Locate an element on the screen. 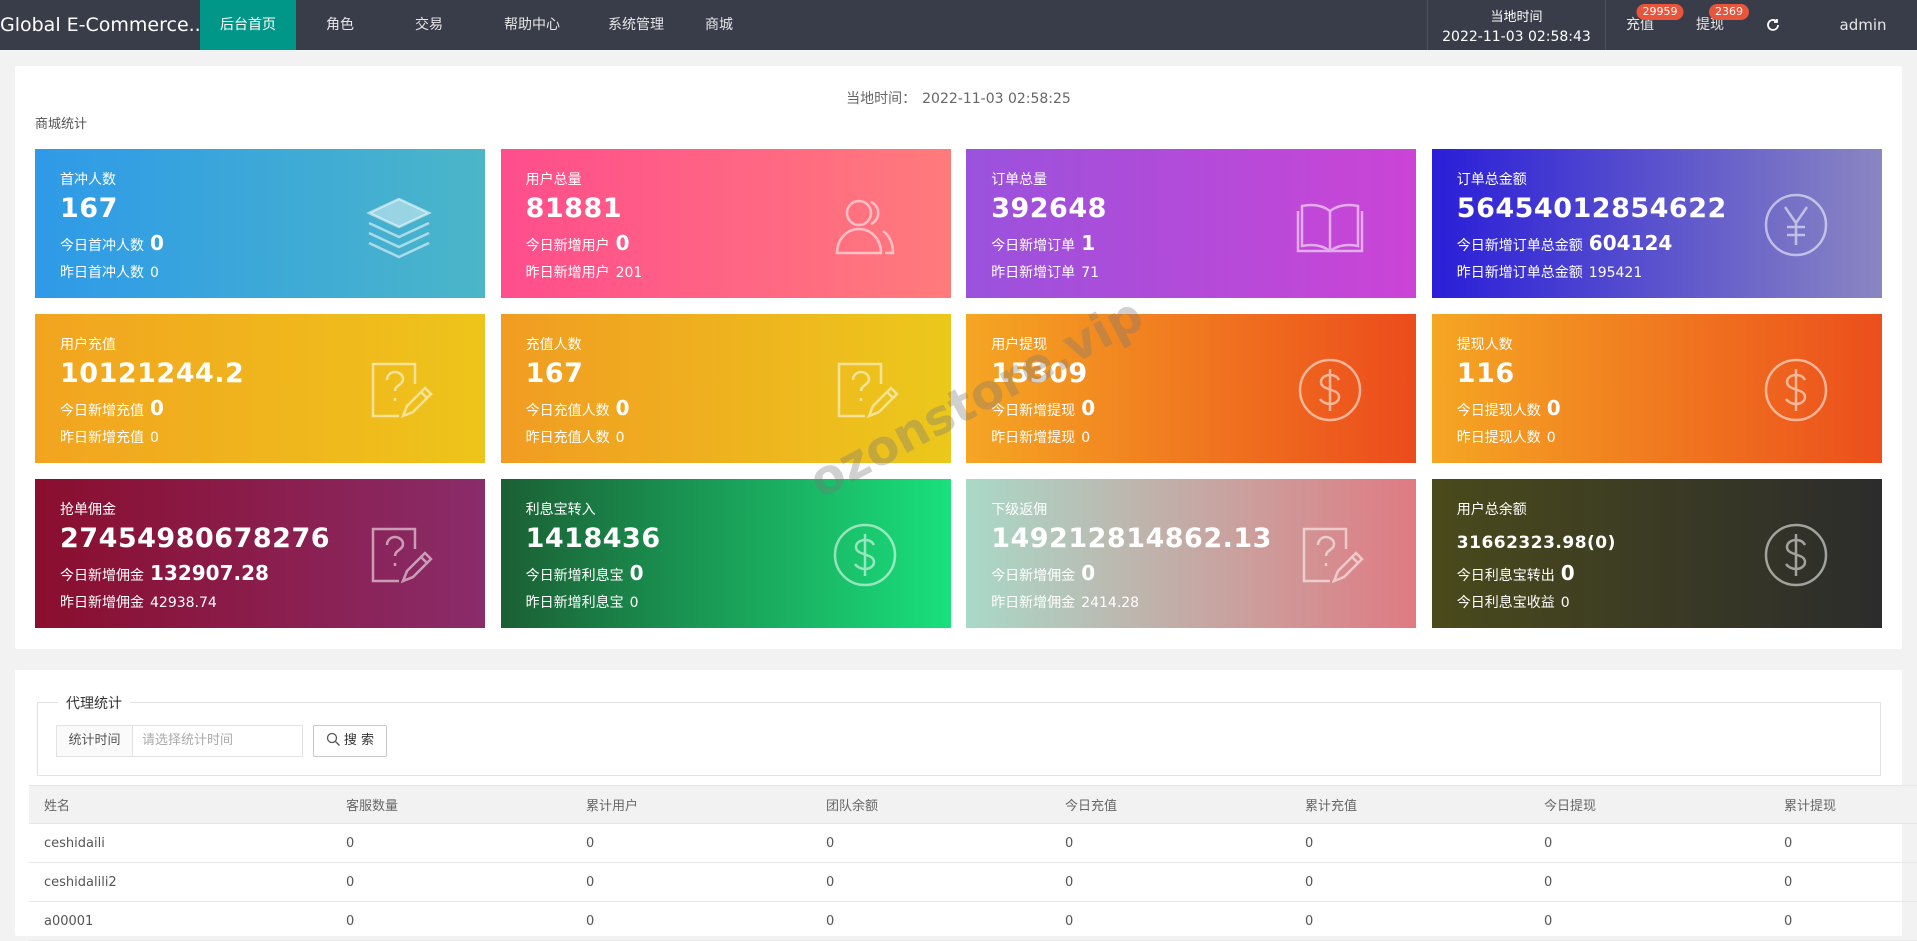 Image resolution: width=1917 pixels, height=941 pixels. yesterday-value: 71 is located at coordinates (1090, 273).